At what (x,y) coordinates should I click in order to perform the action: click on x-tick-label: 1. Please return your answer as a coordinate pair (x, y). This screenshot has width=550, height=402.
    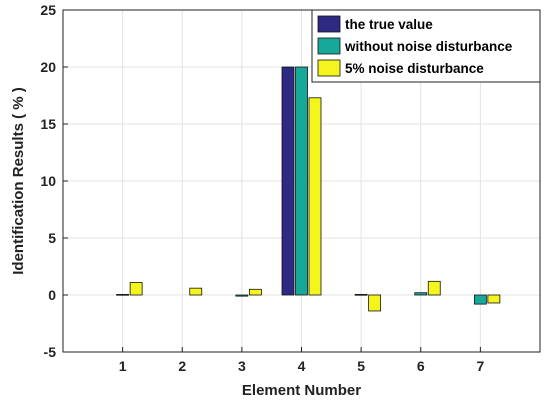
    Looking at the image, I should click on (123, 366).